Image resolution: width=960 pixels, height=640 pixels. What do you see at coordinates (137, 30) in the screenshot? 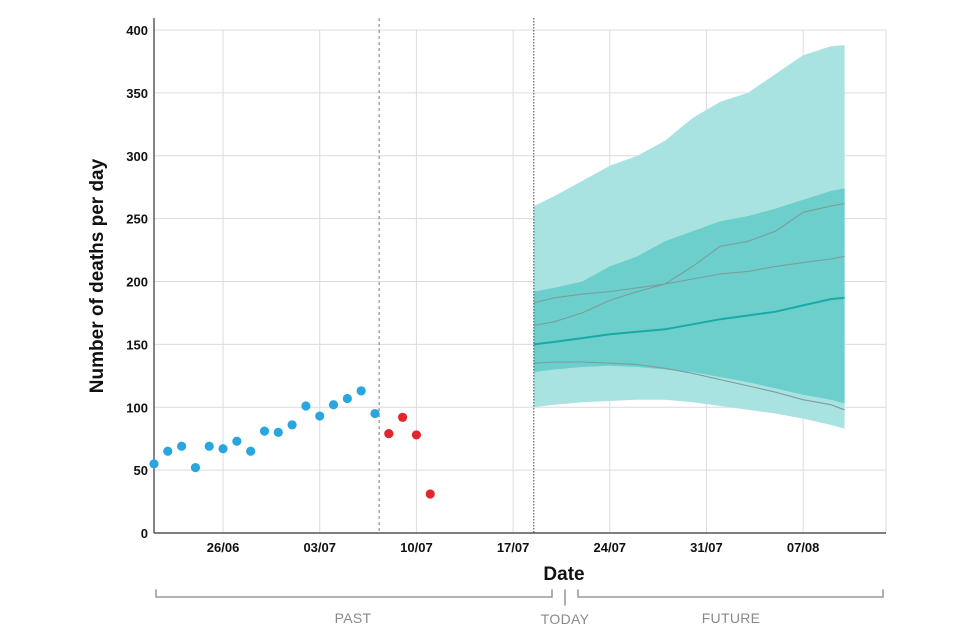
I see `y-tick-label: 400` at bounding box center [137, 30].